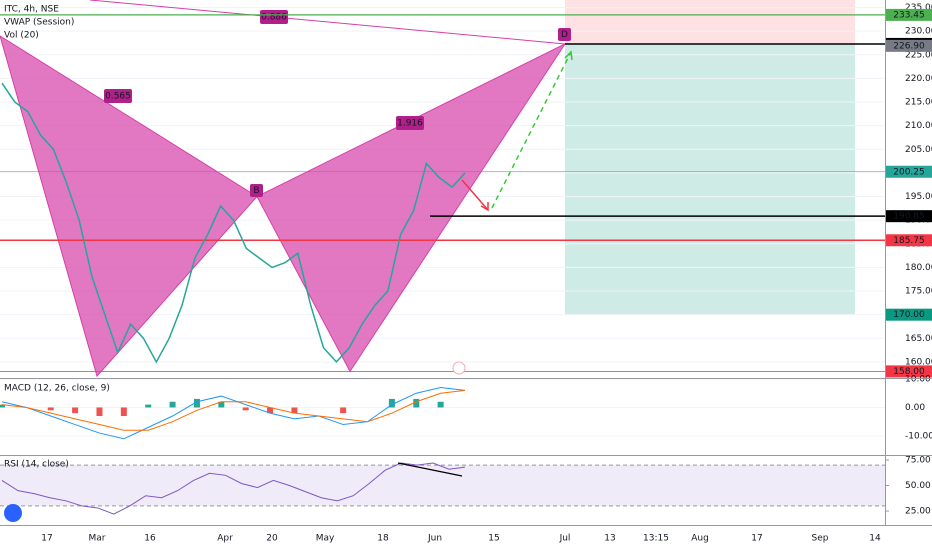  Describe the element at coordinates (918, 379) in the screenshot. I see `y-tick-label: 10.00` at that location.